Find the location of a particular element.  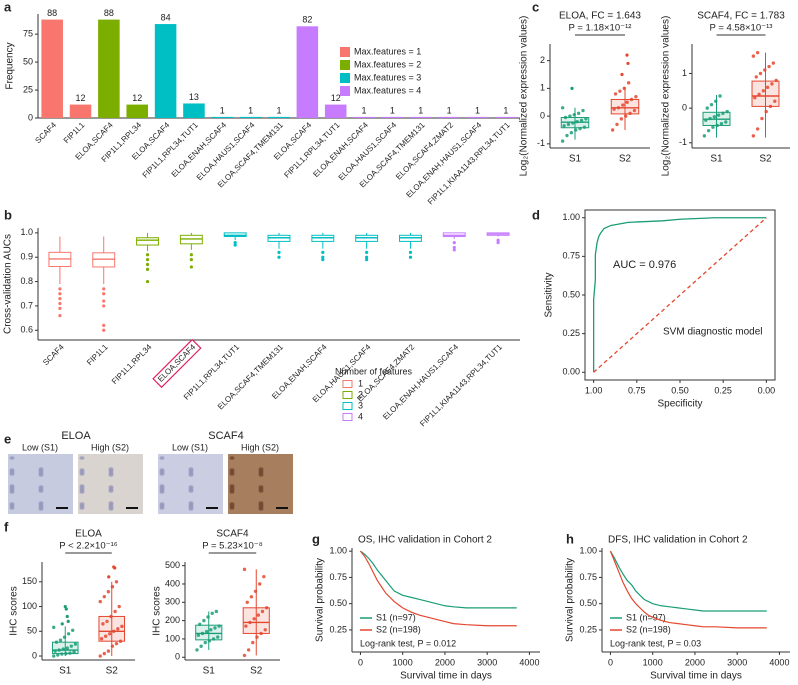

y-tick-label: 0.50 is located at coordinates (588, 603).